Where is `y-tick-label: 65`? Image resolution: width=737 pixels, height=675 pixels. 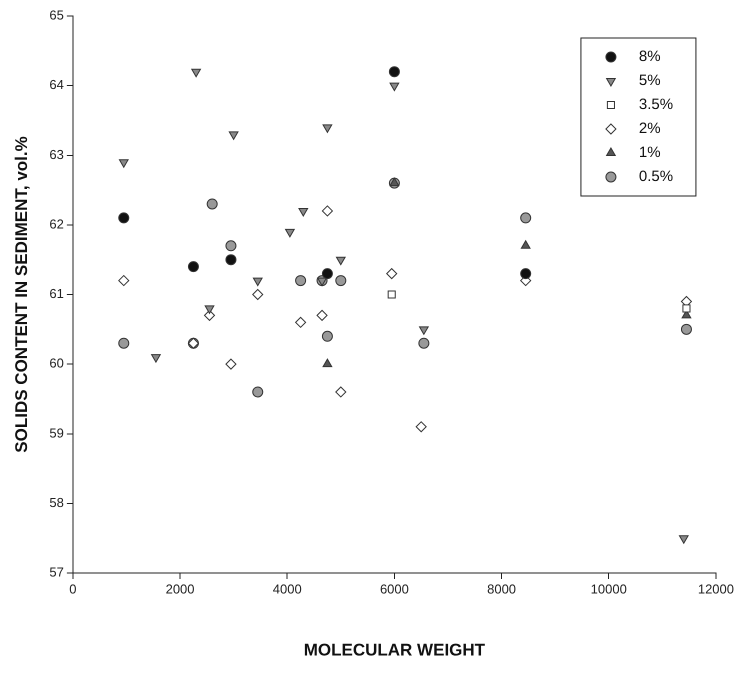
y-tick-label: 65 is located at coordinates (56, 15).